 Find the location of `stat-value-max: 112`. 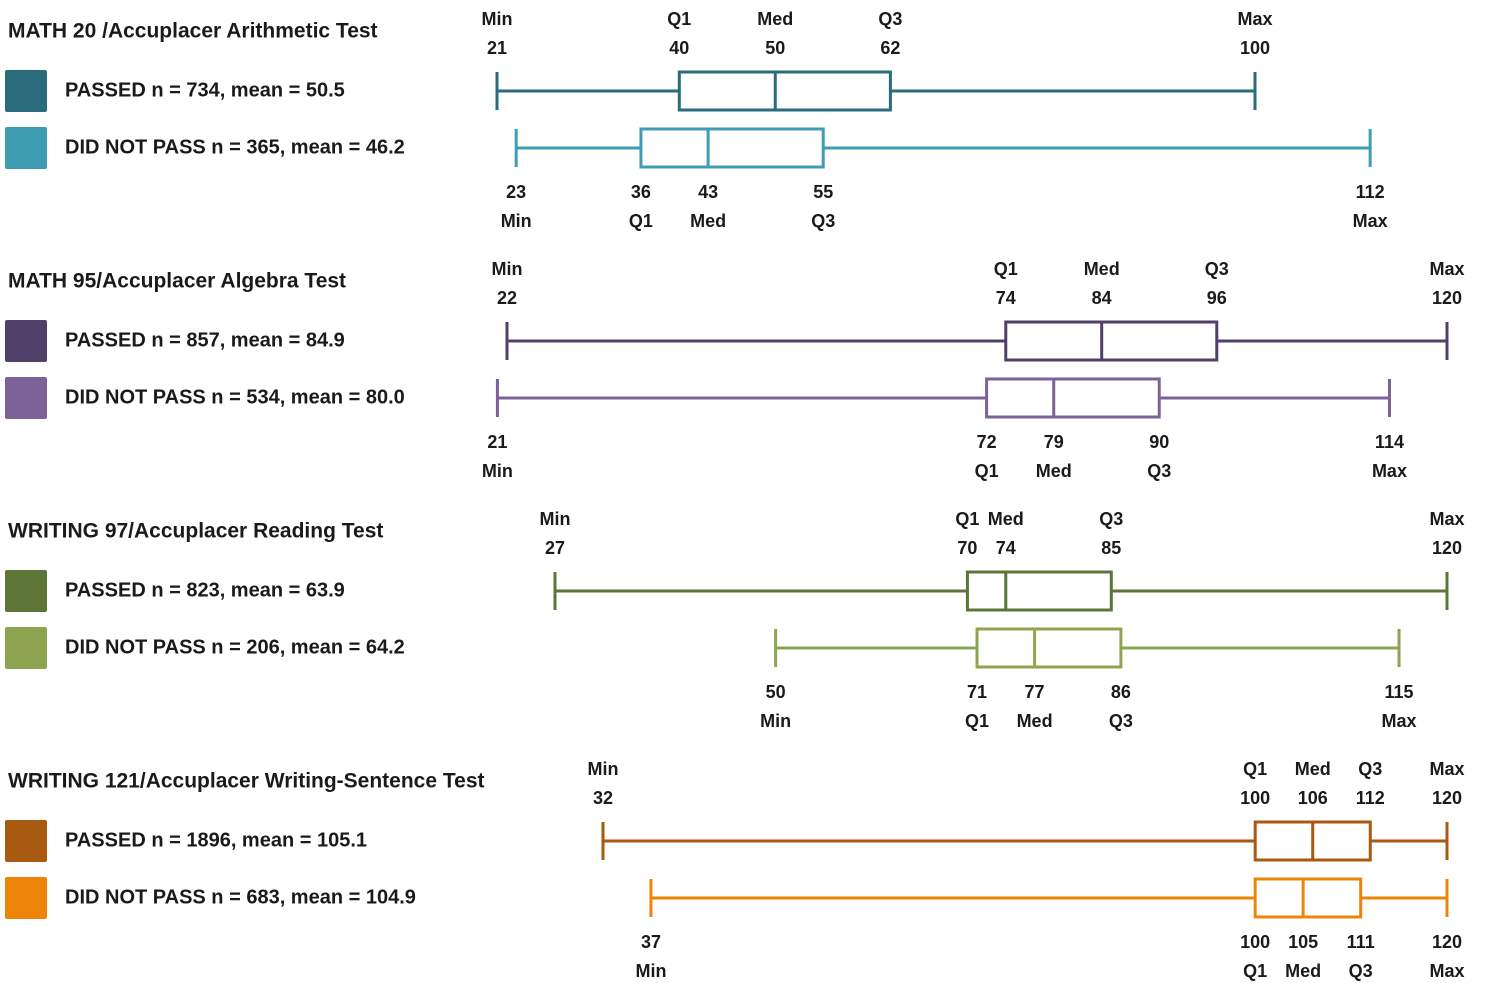

stat-value-max: 112 is located at coordinates (1370, 192).